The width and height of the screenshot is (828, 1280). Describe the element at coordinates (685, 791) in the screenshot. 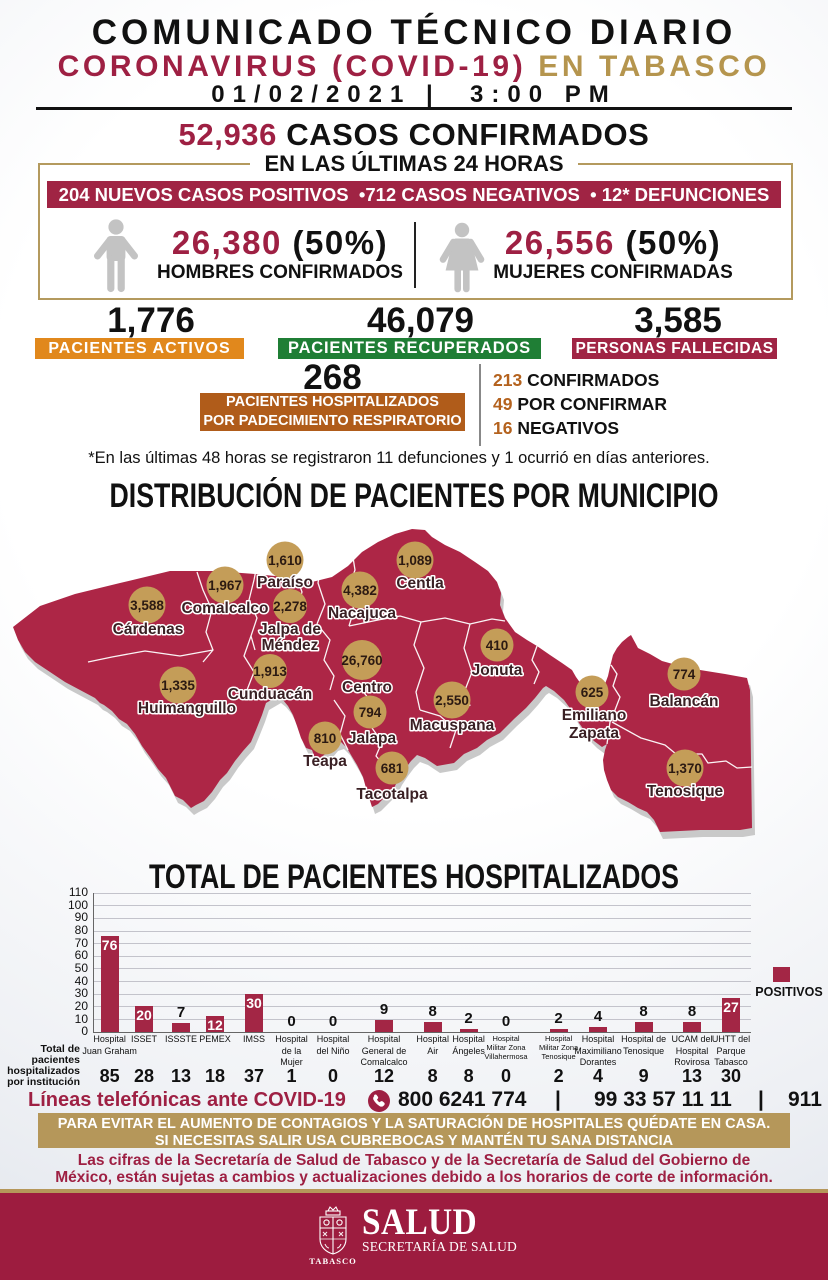

I see `svg-text: Tenosique` at that location.